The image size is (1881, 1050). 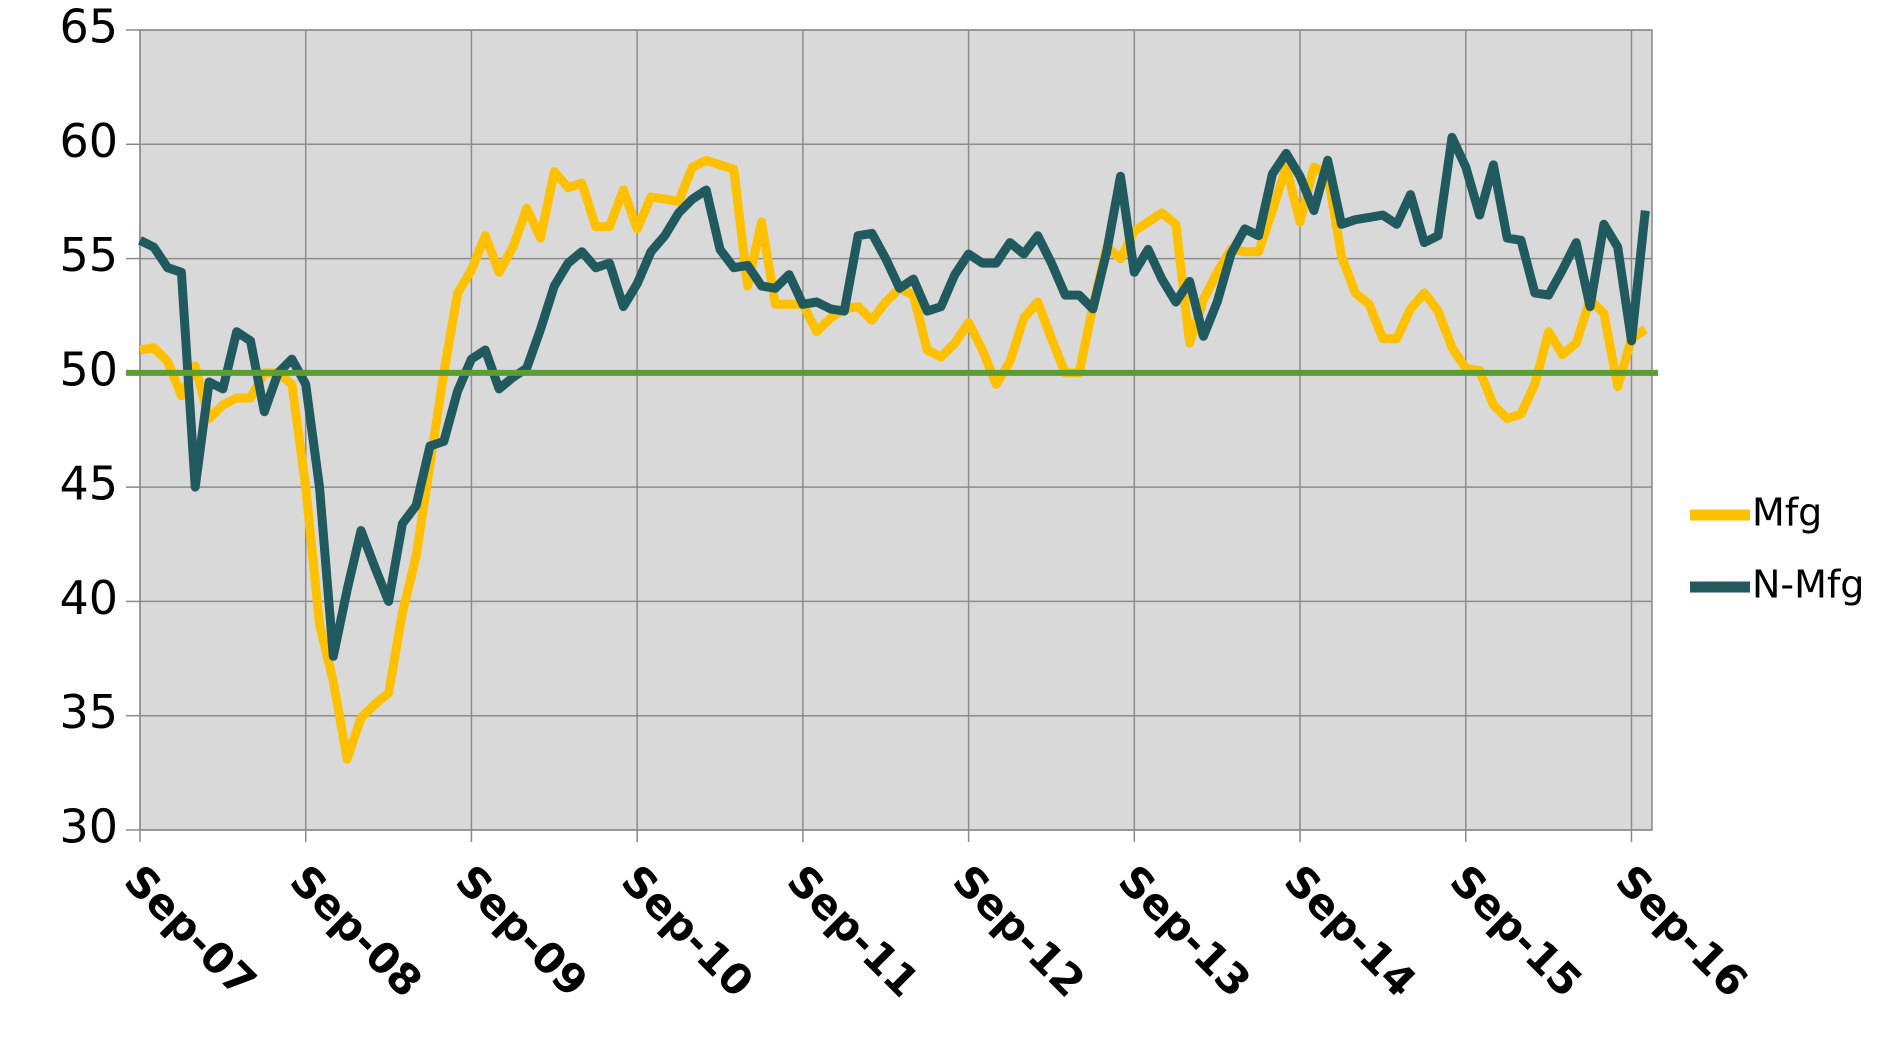 What do you see at coordinates (356, 931) in the screenshot?
I see `x-tick-label: Sep-08` at bounding box center [356, 931].